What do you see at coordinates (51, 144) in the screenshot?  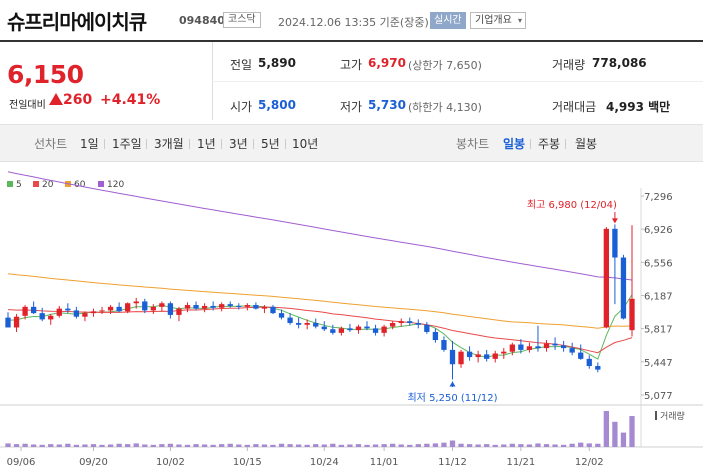 I see `line-chart-label: 선차트` at bounding box center [51, 144].